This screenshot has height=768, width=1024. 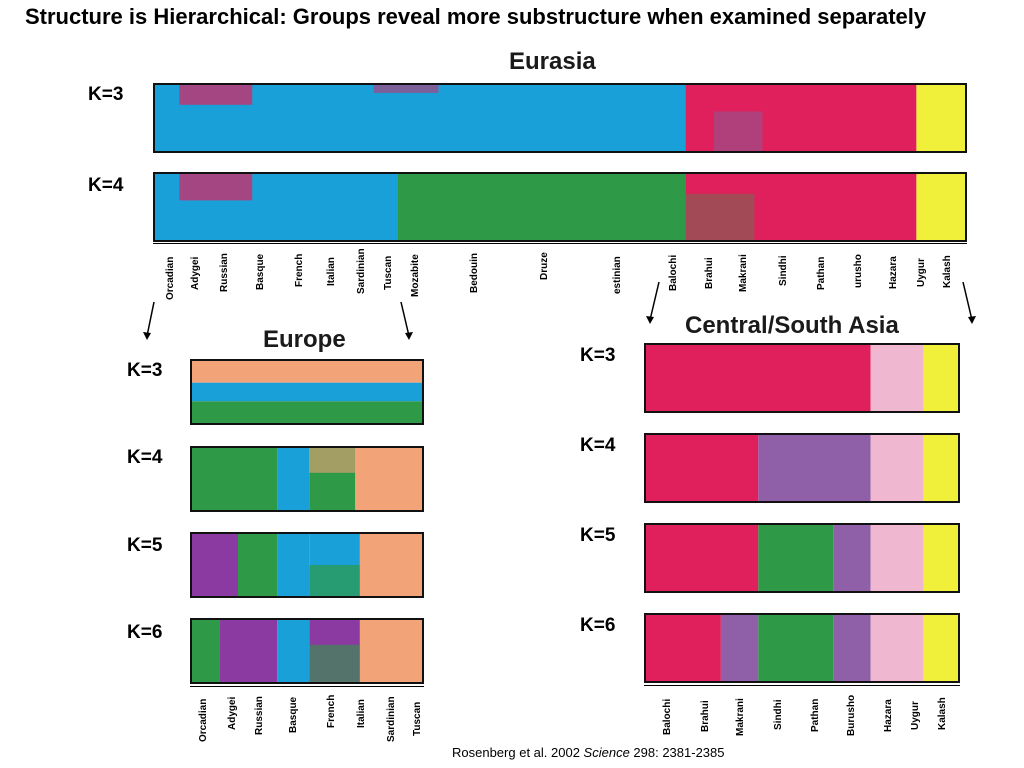 What do you see at coordinates (203, 720) in the screenshot?
I see `europe-pop-label: Orcadian` at bounding box center [203, 720].